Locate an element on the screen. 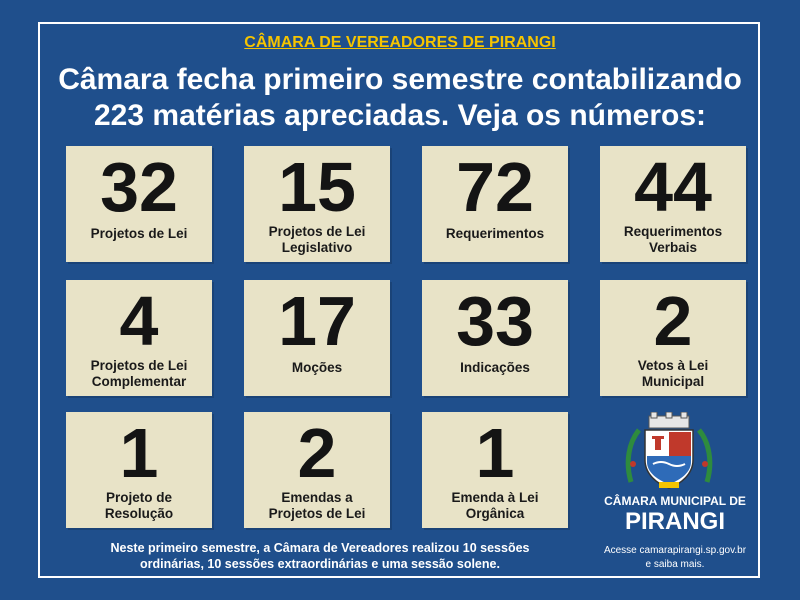 Image resolution: width=800 pixels, height=600 pixels. stat-label: Projetos de Lei is located at coordinates (139, 234).